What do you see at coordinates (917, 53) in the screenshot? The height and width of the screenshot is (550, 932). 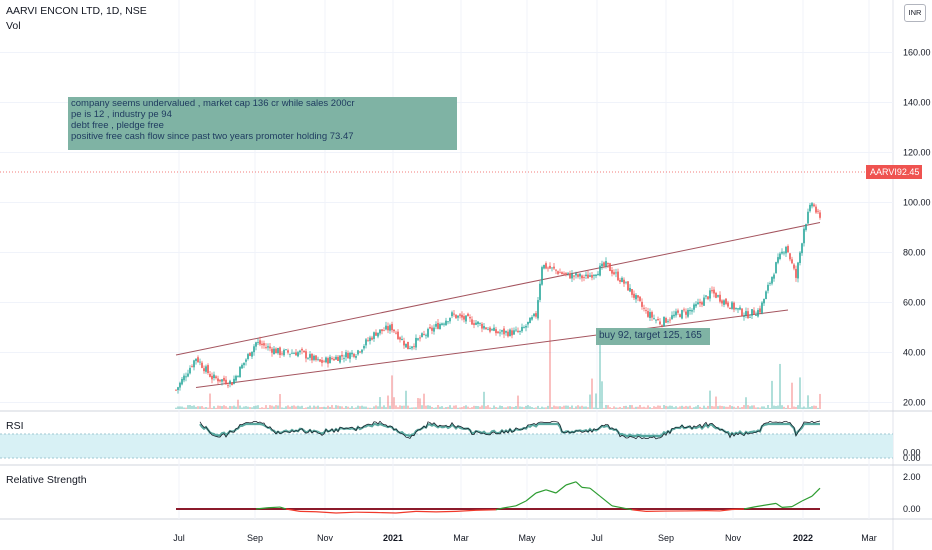 I see `price-tick-label: 160.00` at bounding box center [917, 53].